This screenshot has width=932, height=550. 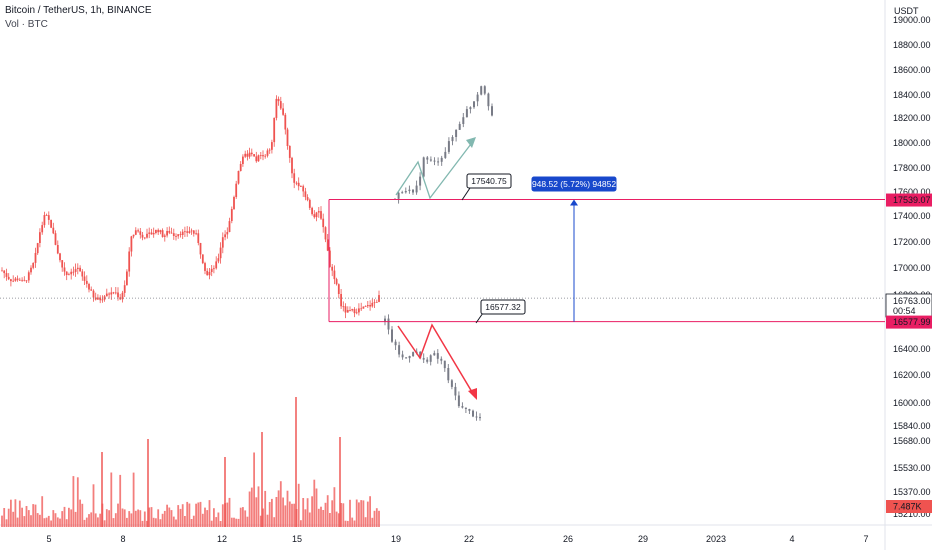 What do you see at coordinates (912, 242) in the screenshot?
I see `y-tick-label: 17200.00` at bounding box center [912, 242].